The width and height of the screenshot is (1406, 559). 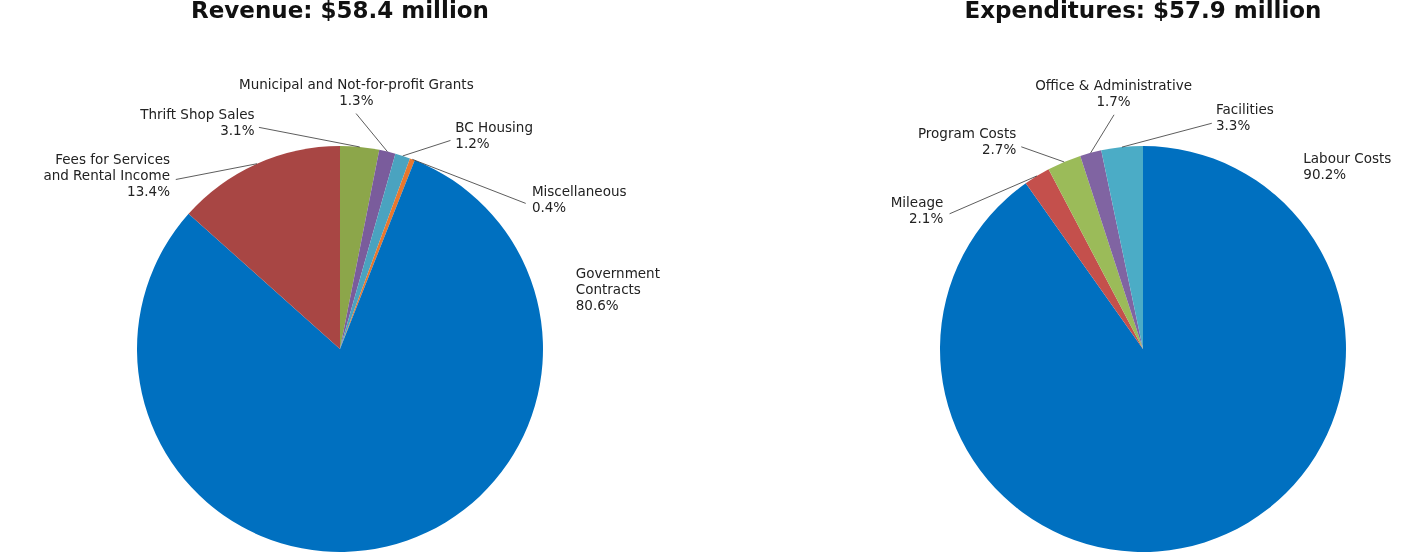 I want to click on slice-label: Program Costs, so click(x=967, y=133).